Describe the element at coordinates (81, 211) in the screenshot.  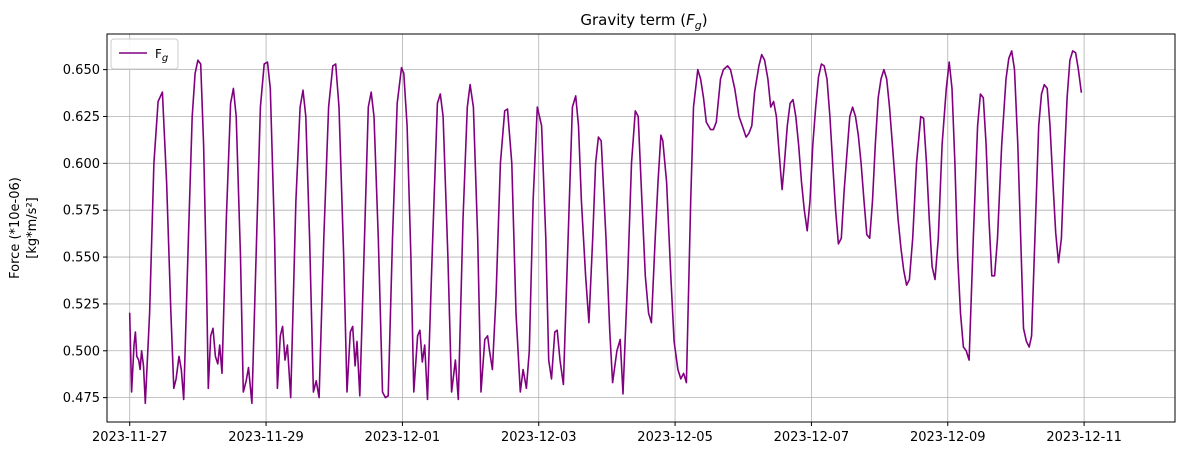
I see `y-tick-label: 0.575` at that location.